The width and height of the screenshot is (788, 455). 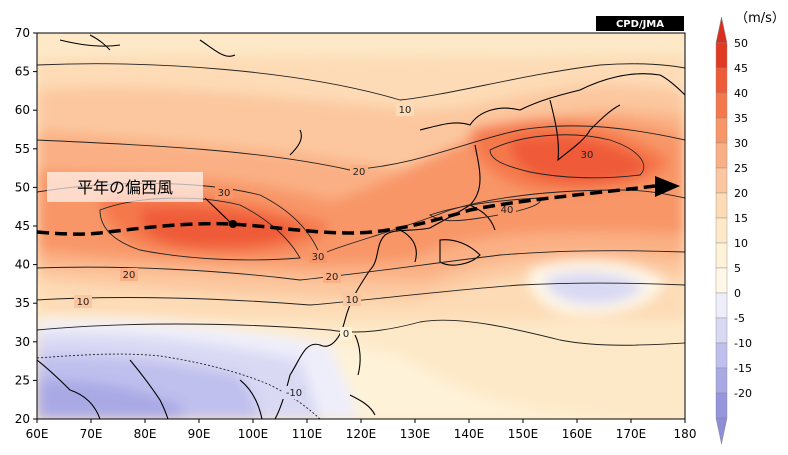 What do you see at coordinates (737, 293) in the screenshot?
I see `colorbar-label: 0` at bounding box center [737, 293].